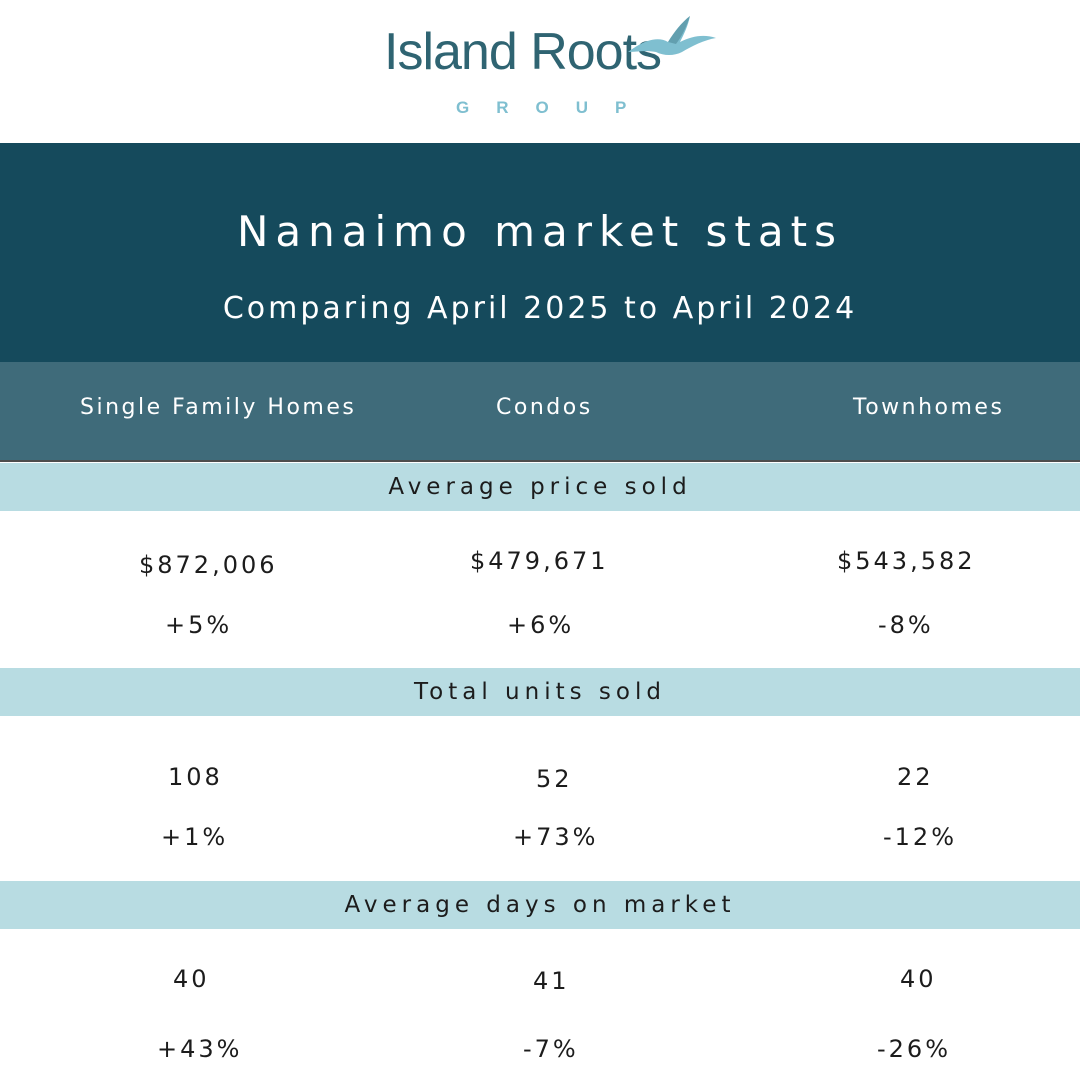 Image resolution: width=1080 pixels, height=1080 pixels. I want to click on value-total-units-townhomes: 22, so click(915, 777).